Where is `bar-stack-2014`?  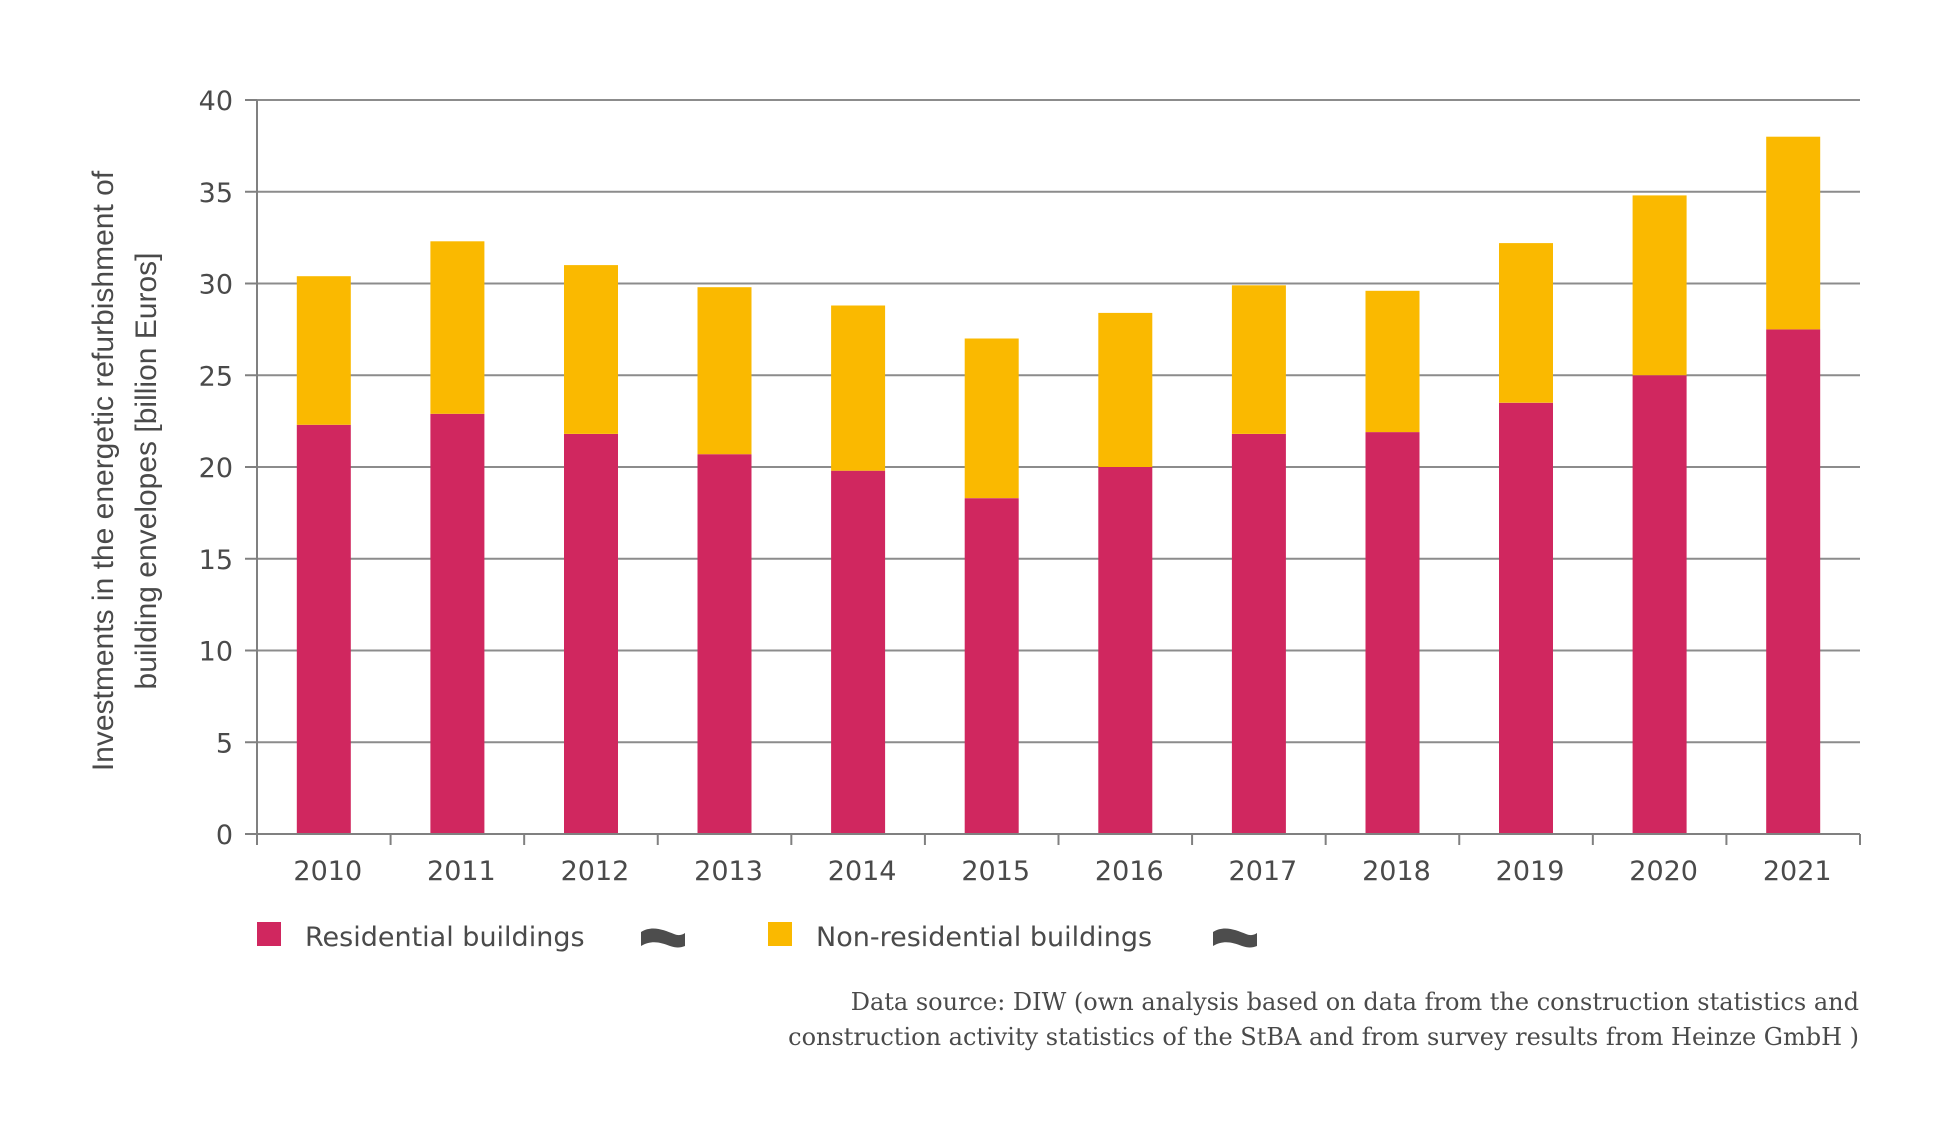 bar-stack-2014 is located at coordinates (858, 569).